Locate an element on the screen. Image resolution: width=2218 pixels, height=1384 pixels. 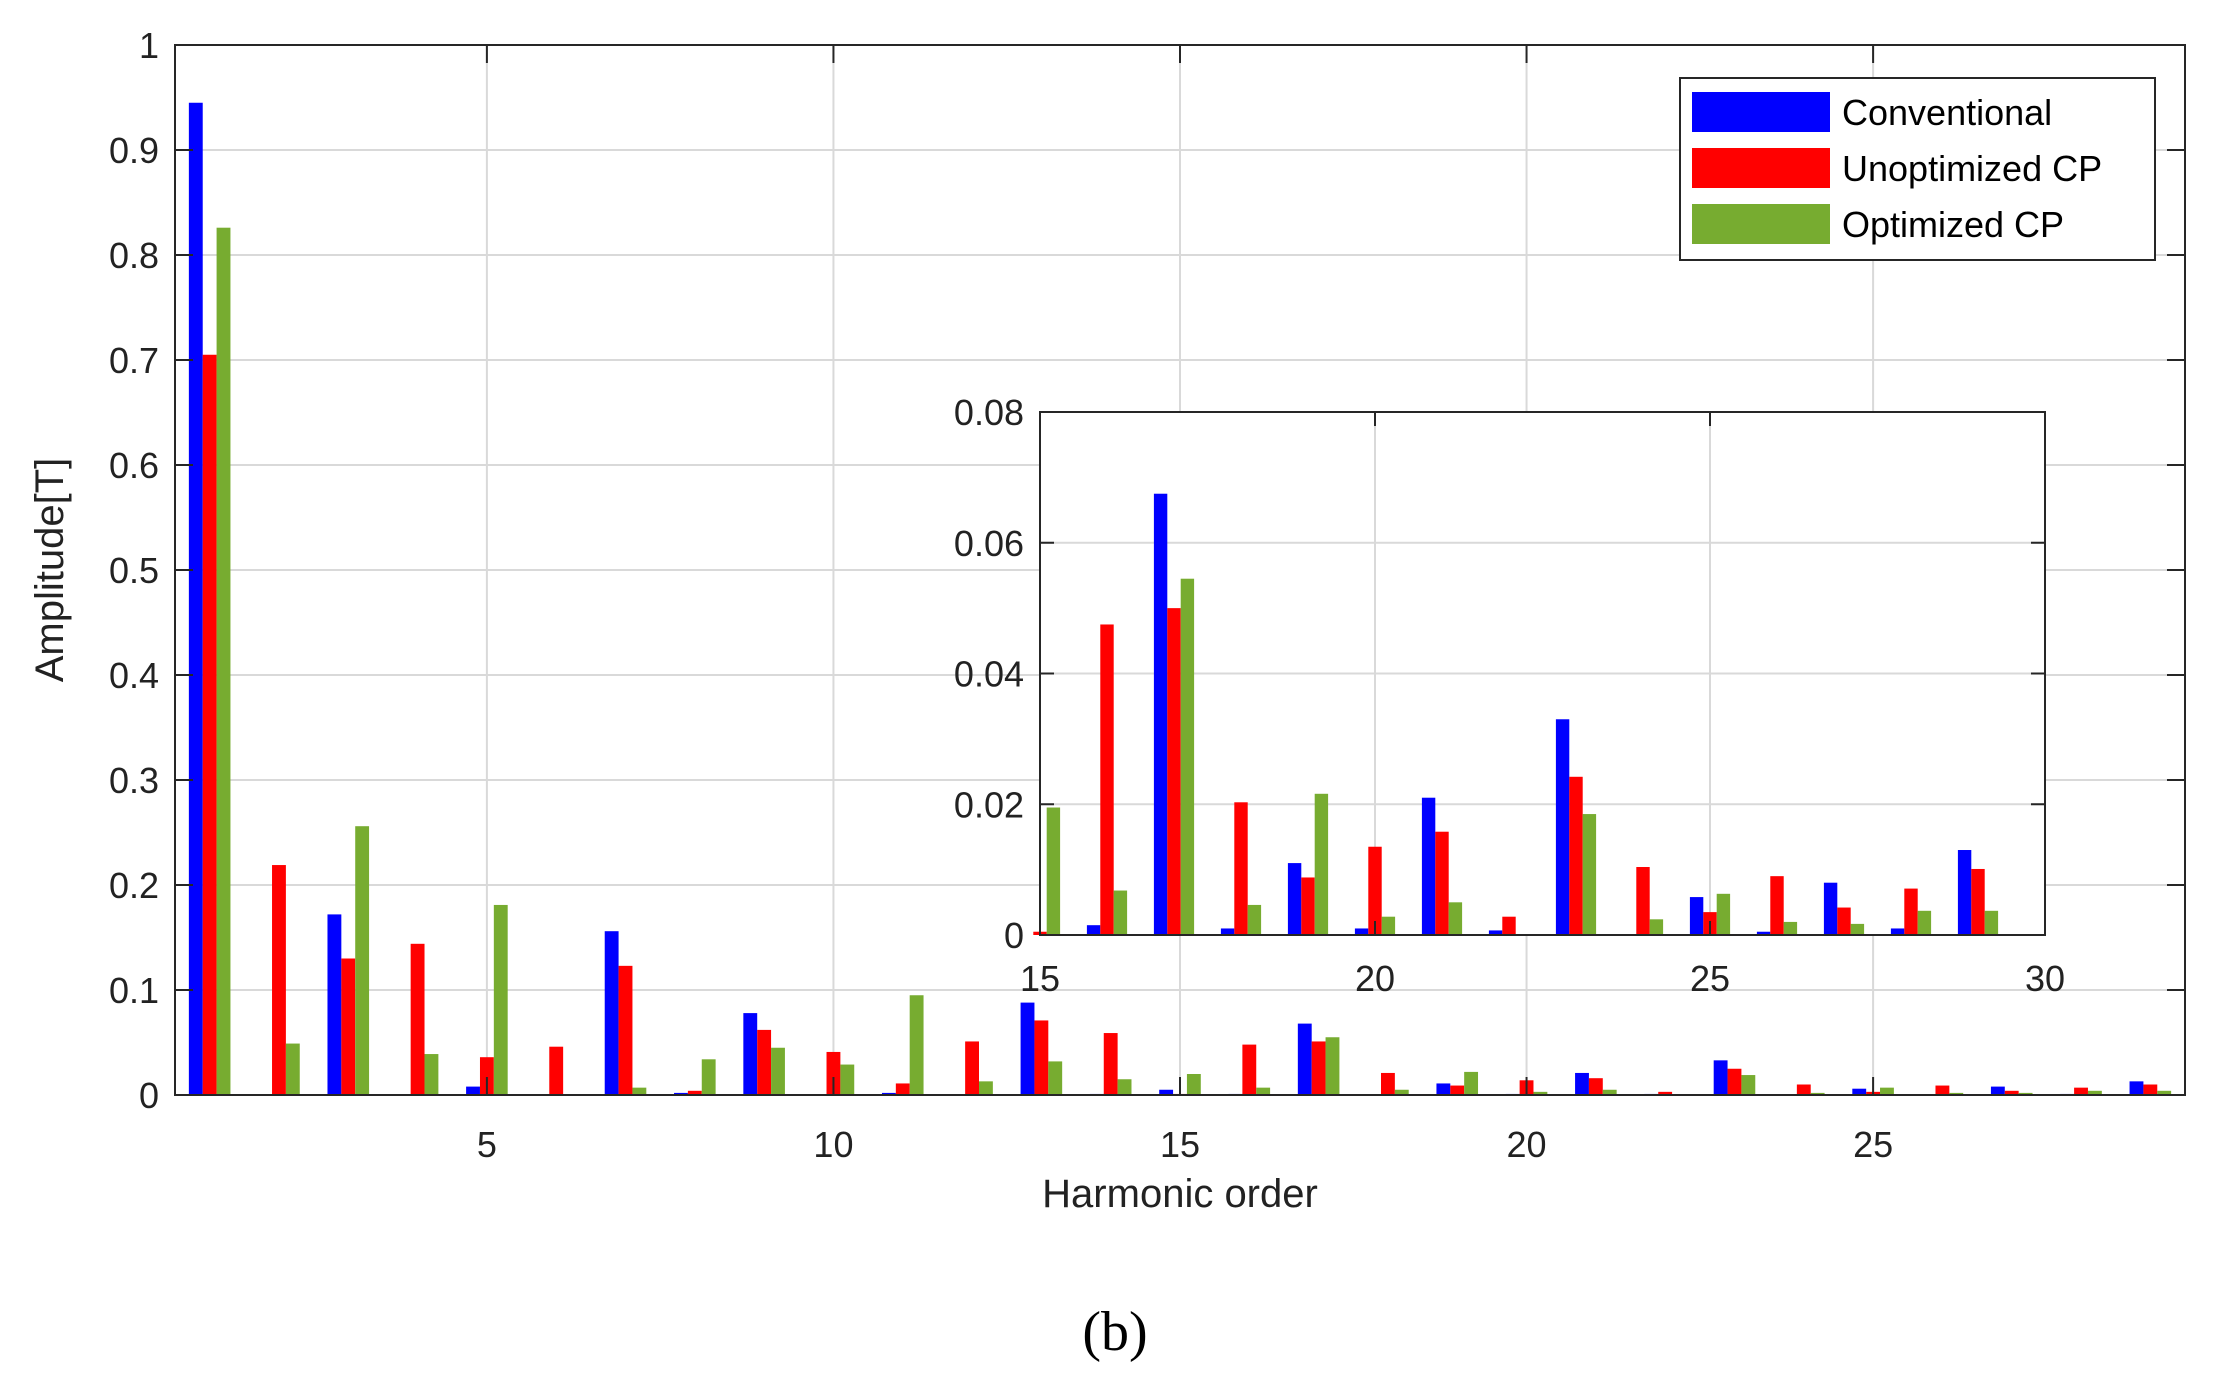
main-bar-optimized-cp-h24 is located at coordinates (1817, 1093).